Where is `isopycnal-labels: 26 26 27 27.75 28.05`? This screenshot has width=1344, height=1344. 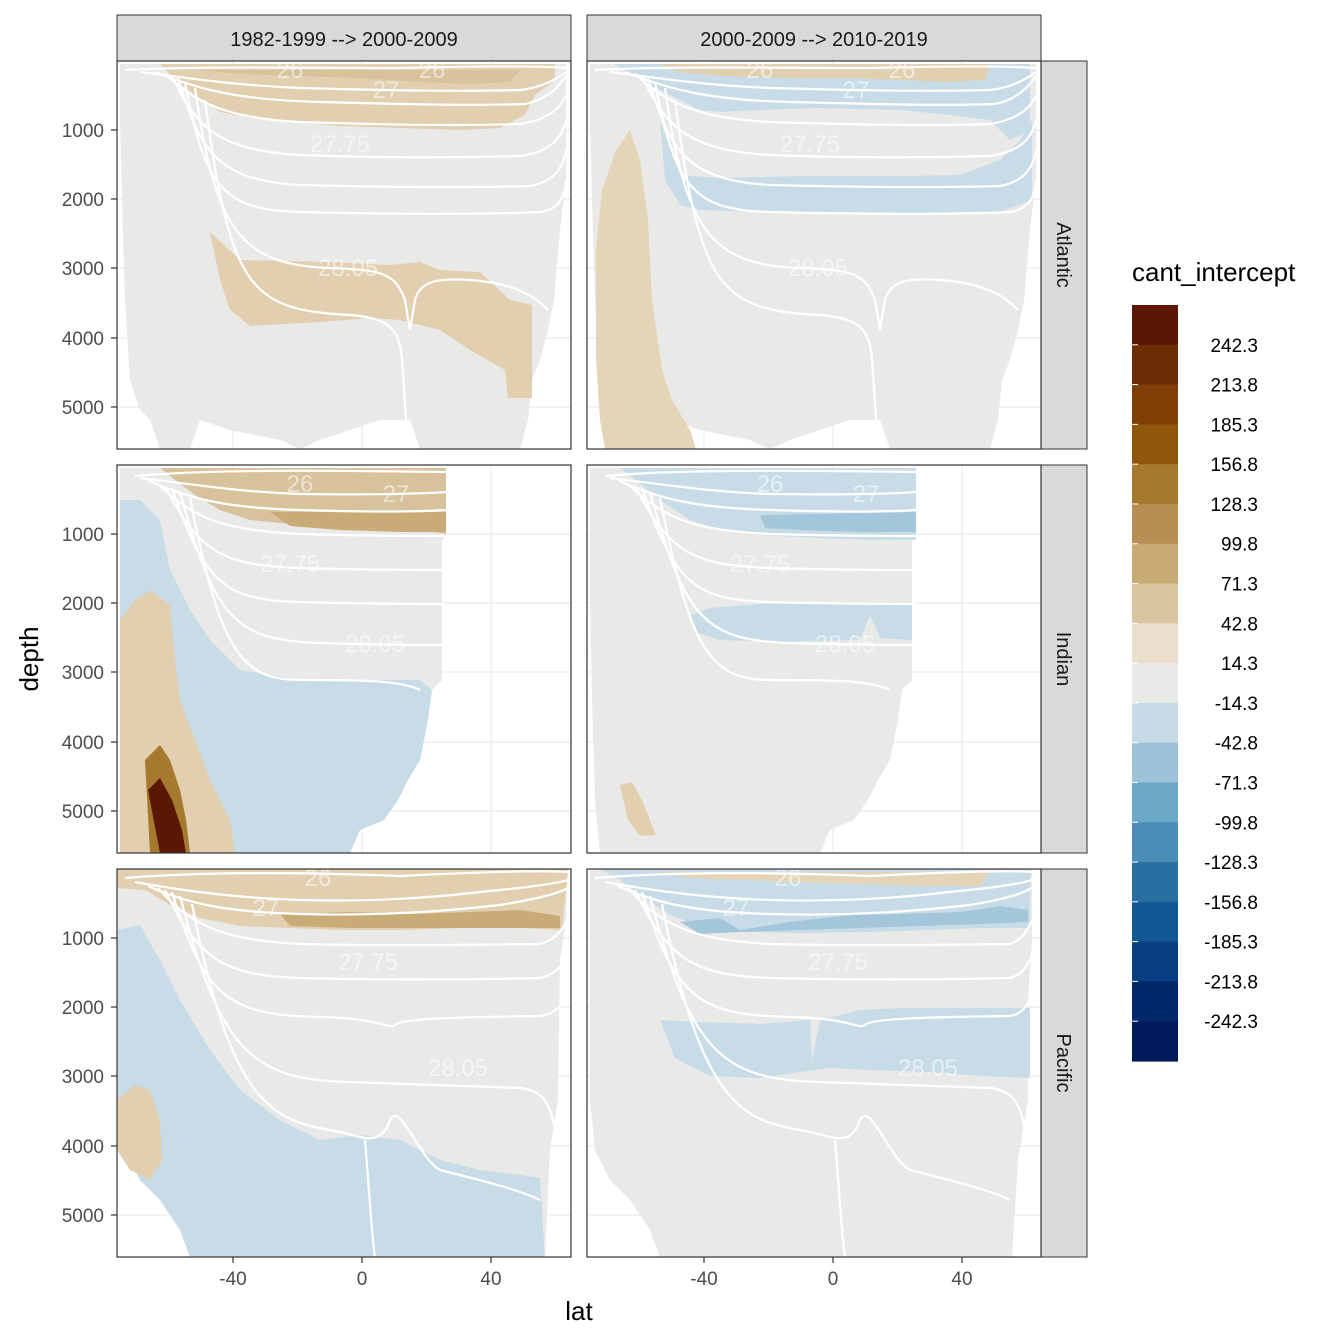 isopycnal-labels: 26 26 27 27.75 28.05 is located at coordinates (831, 169).